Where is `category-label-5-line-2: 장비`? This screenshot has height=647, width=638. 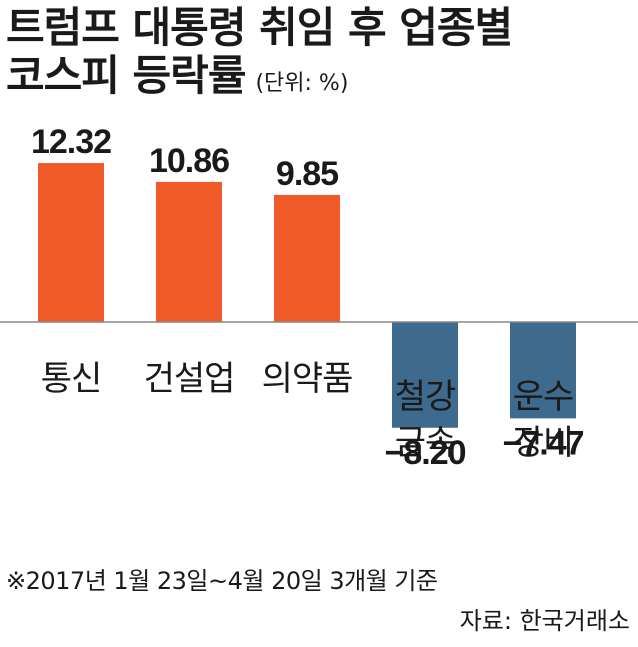
category-label-5-line-2: 장비 is located at coordinates (543, 443).